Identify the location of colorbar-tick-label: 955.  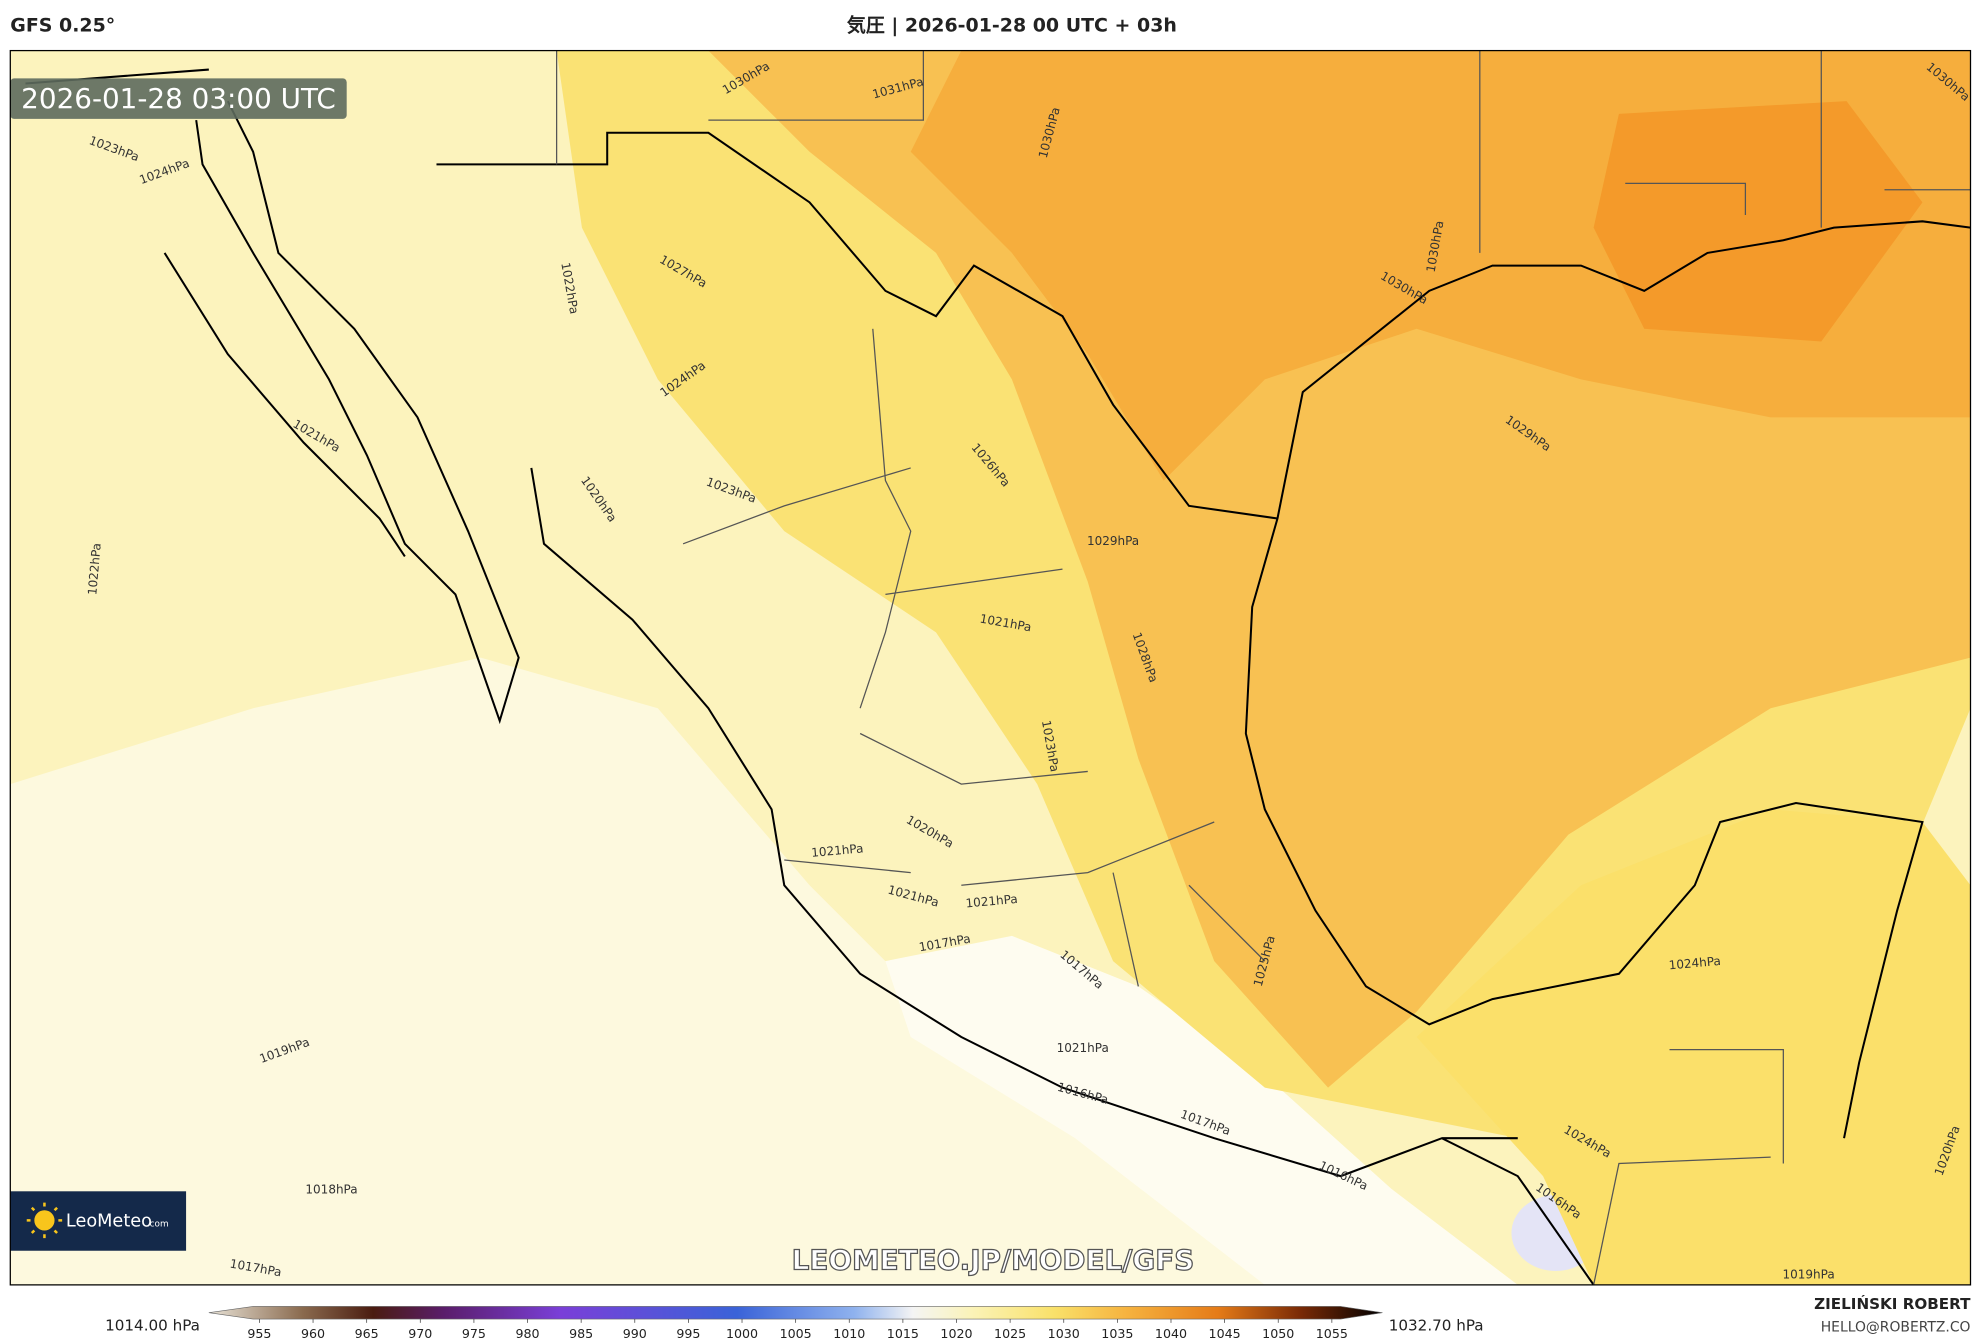
(259, 1332).